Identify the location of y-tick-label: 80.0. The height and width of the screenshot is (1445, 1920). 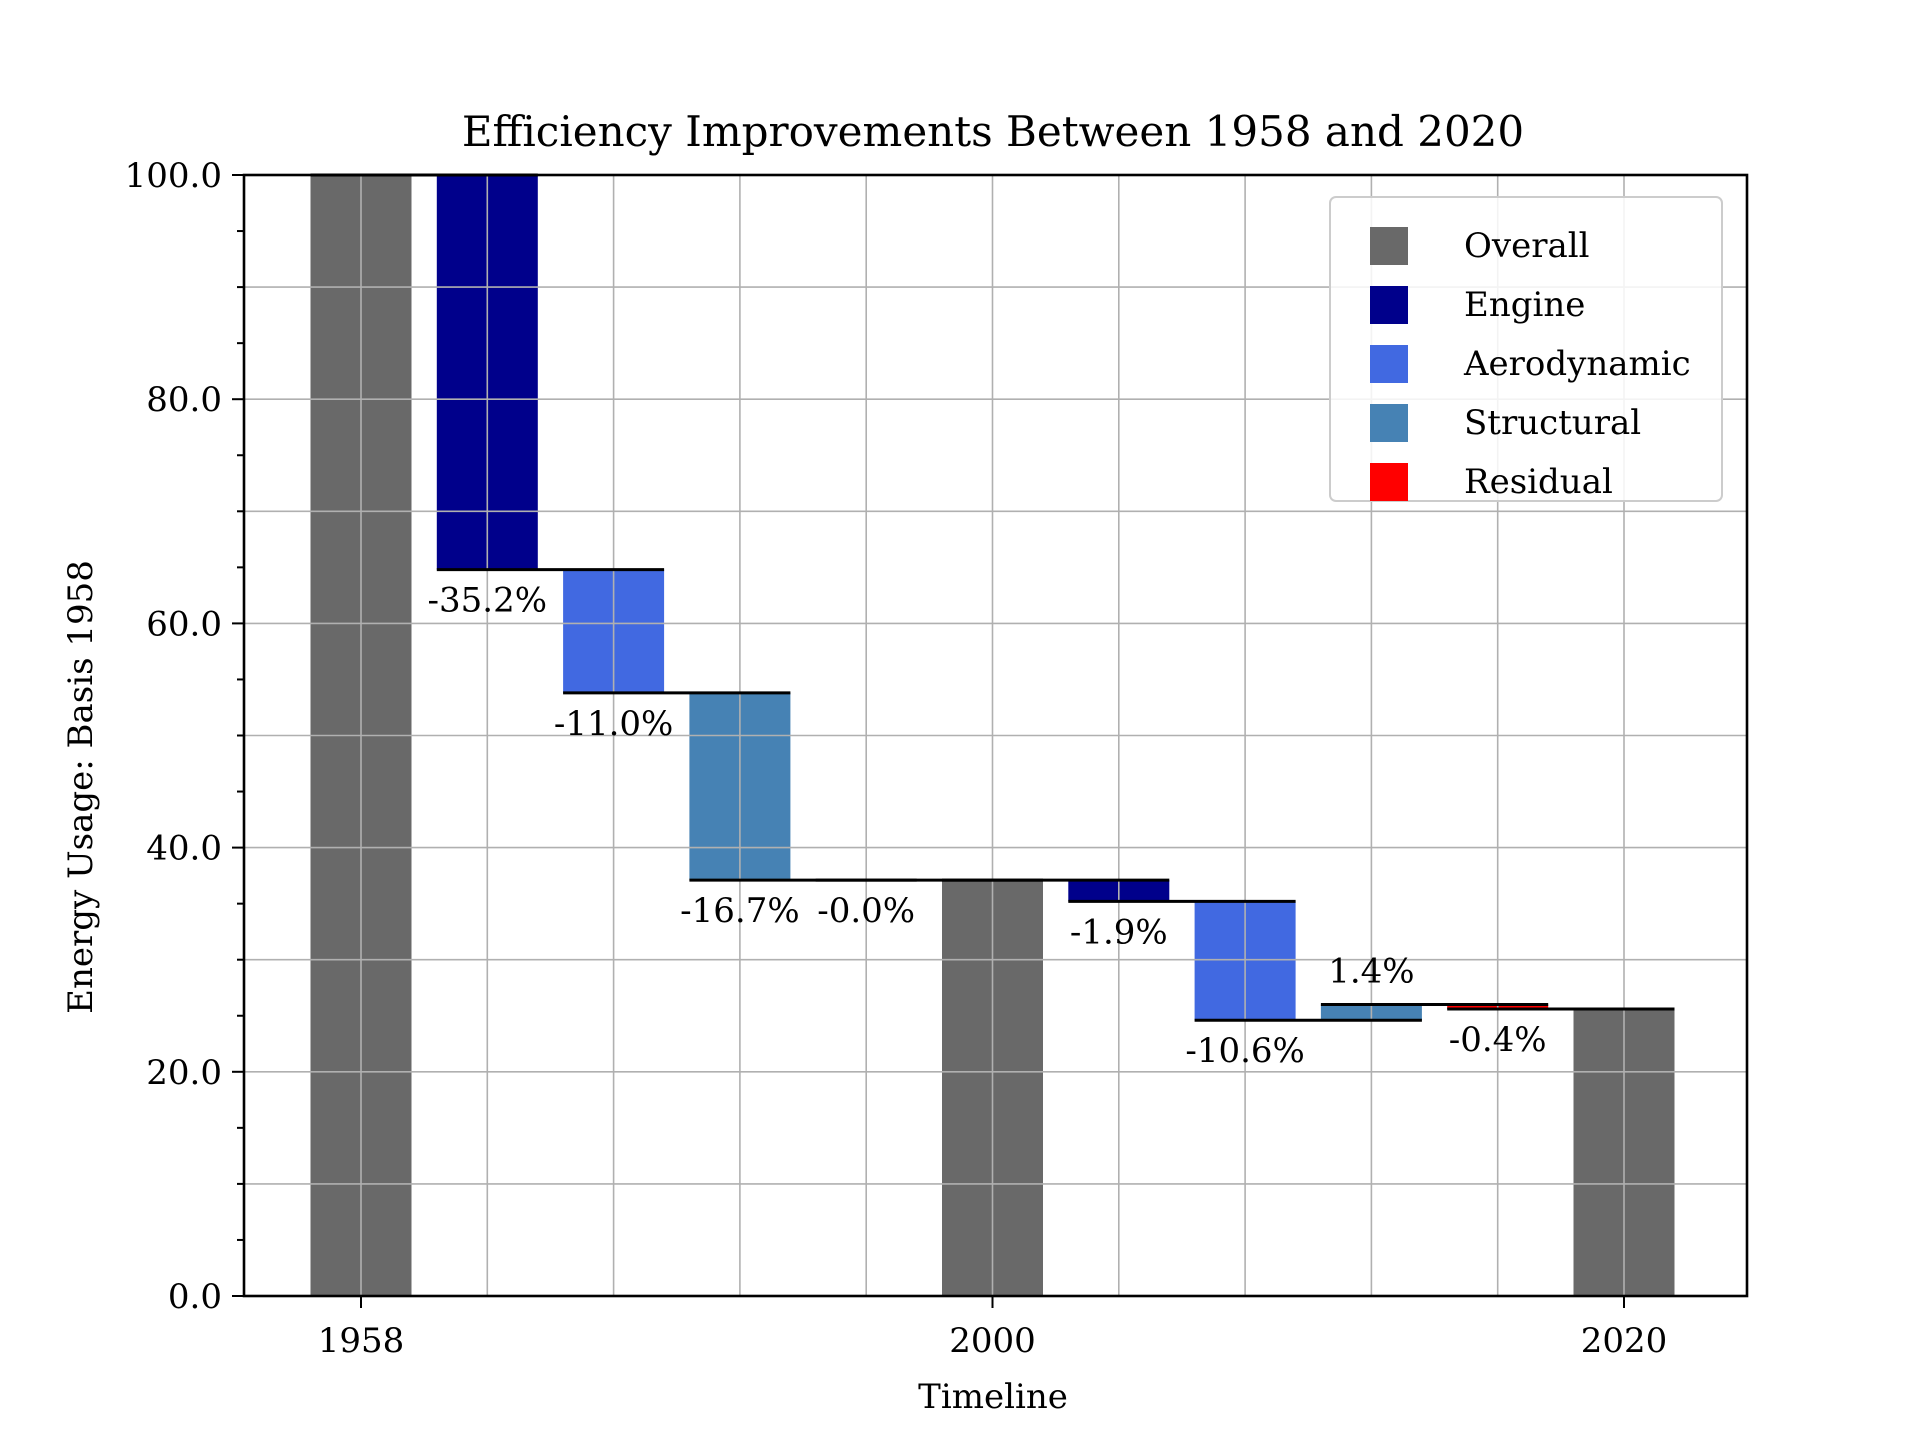
(184, 400).